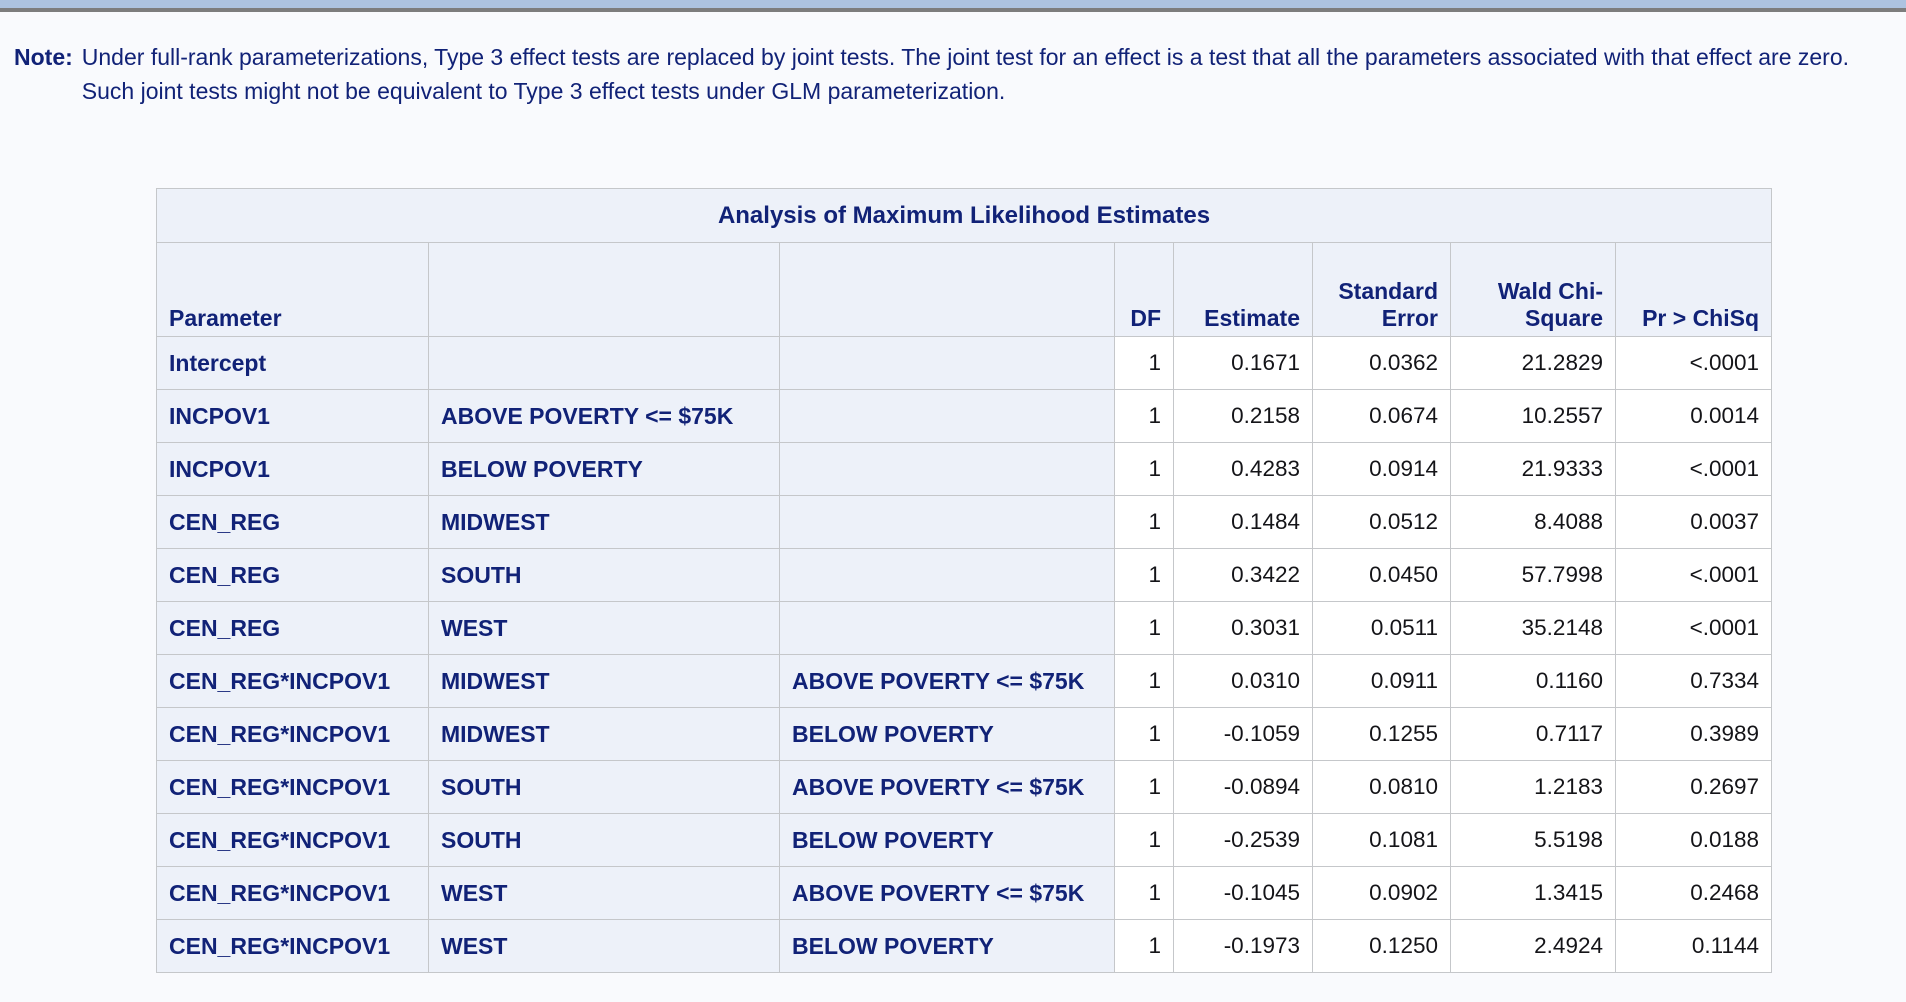 The width and height of the screenshot is (1906, 1002). I want to click on cell-level1: BELOW POVERTY, so click(604, 469).